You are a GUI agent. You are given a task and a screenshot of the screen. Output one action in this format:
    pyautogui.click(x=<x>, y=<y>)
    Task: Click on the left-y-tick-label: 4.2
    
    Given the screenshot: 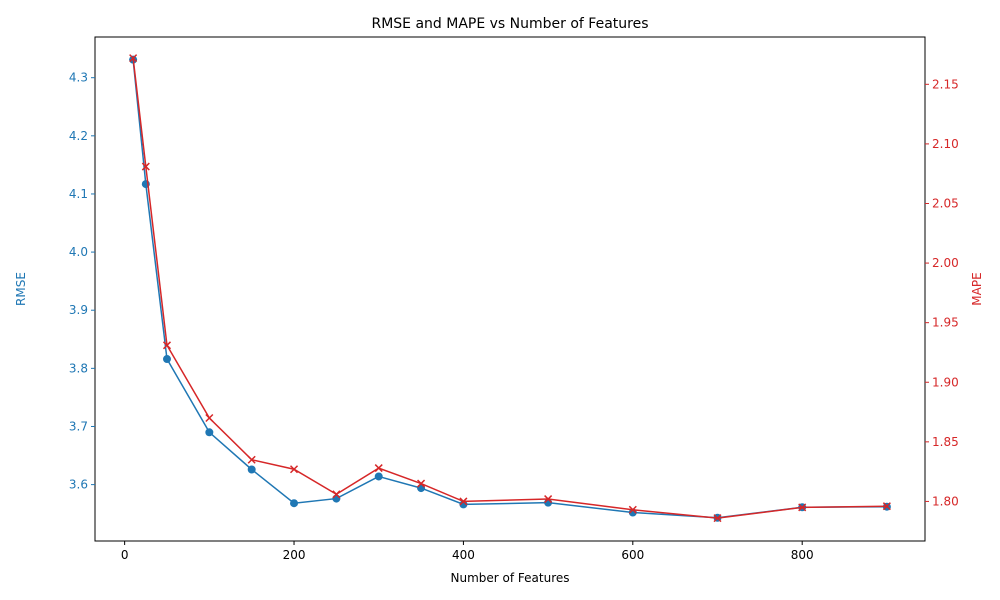 What is the action you would take?
    pyautogui.click(x=78, y=136)
    